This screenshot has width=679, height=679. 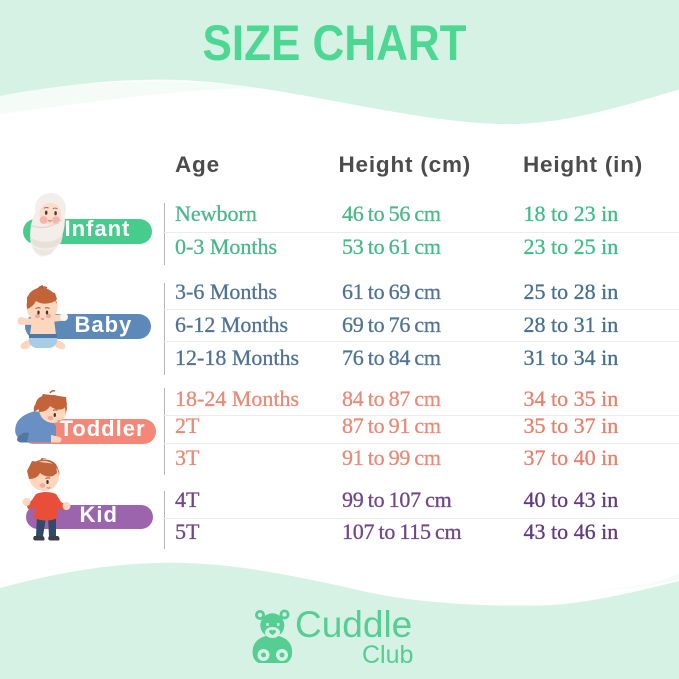 I want to click on svg-text: Club, so click(x=387, y=654).